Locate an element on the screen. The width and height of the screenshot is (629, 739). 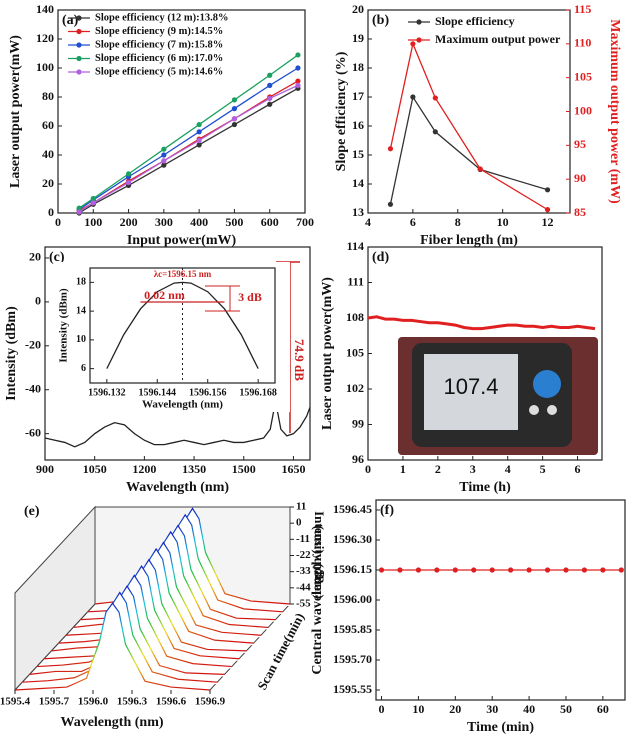
y2-tick-label: 95 is located at coordinates (580, 144).